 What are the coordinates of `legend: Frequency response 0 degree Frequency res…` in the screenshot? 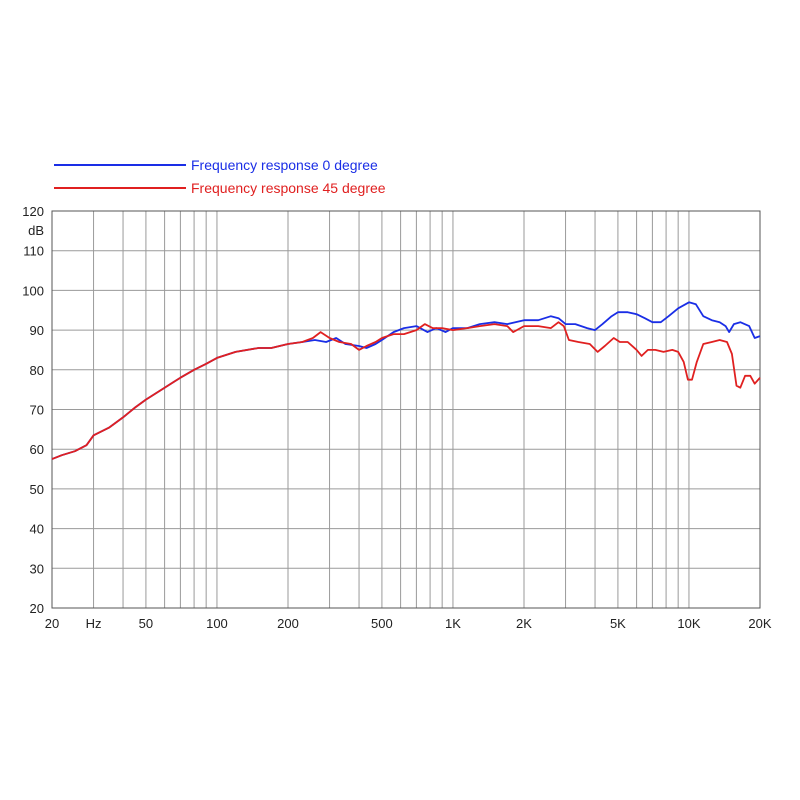 It's located at (220, 176).